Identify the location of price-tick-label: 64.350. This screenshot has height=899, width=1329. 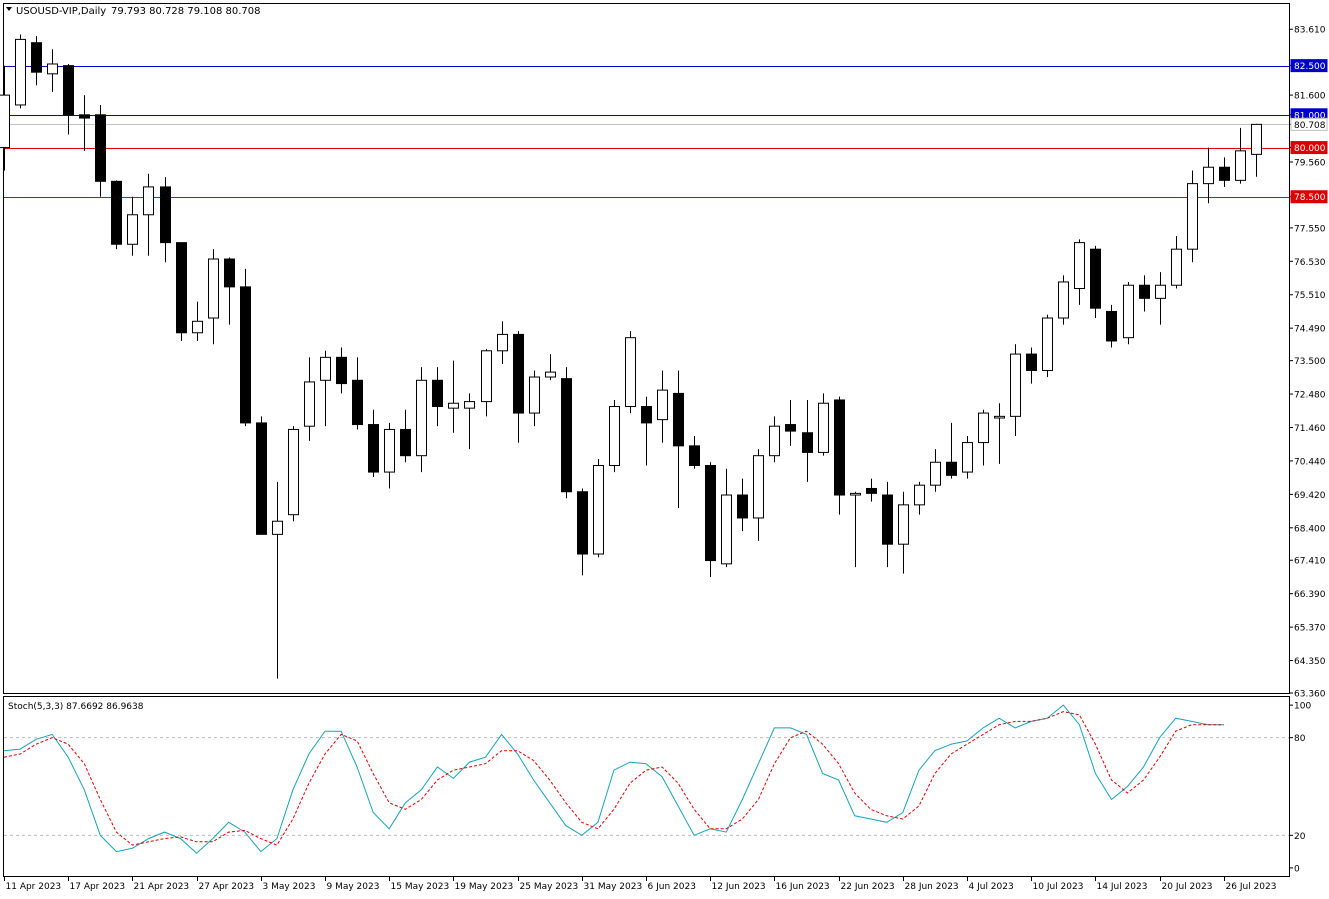
(1310, 662).